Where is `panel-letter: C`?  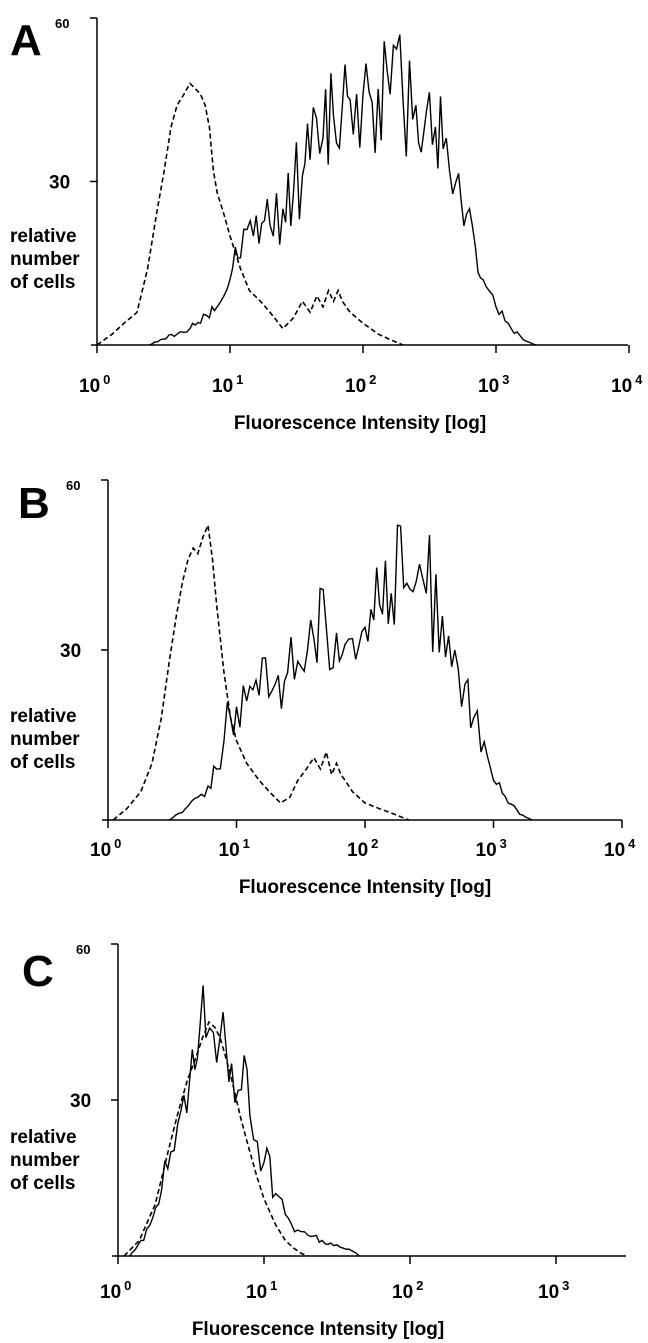
panel-letter: C is located at coordinates (38, 971).